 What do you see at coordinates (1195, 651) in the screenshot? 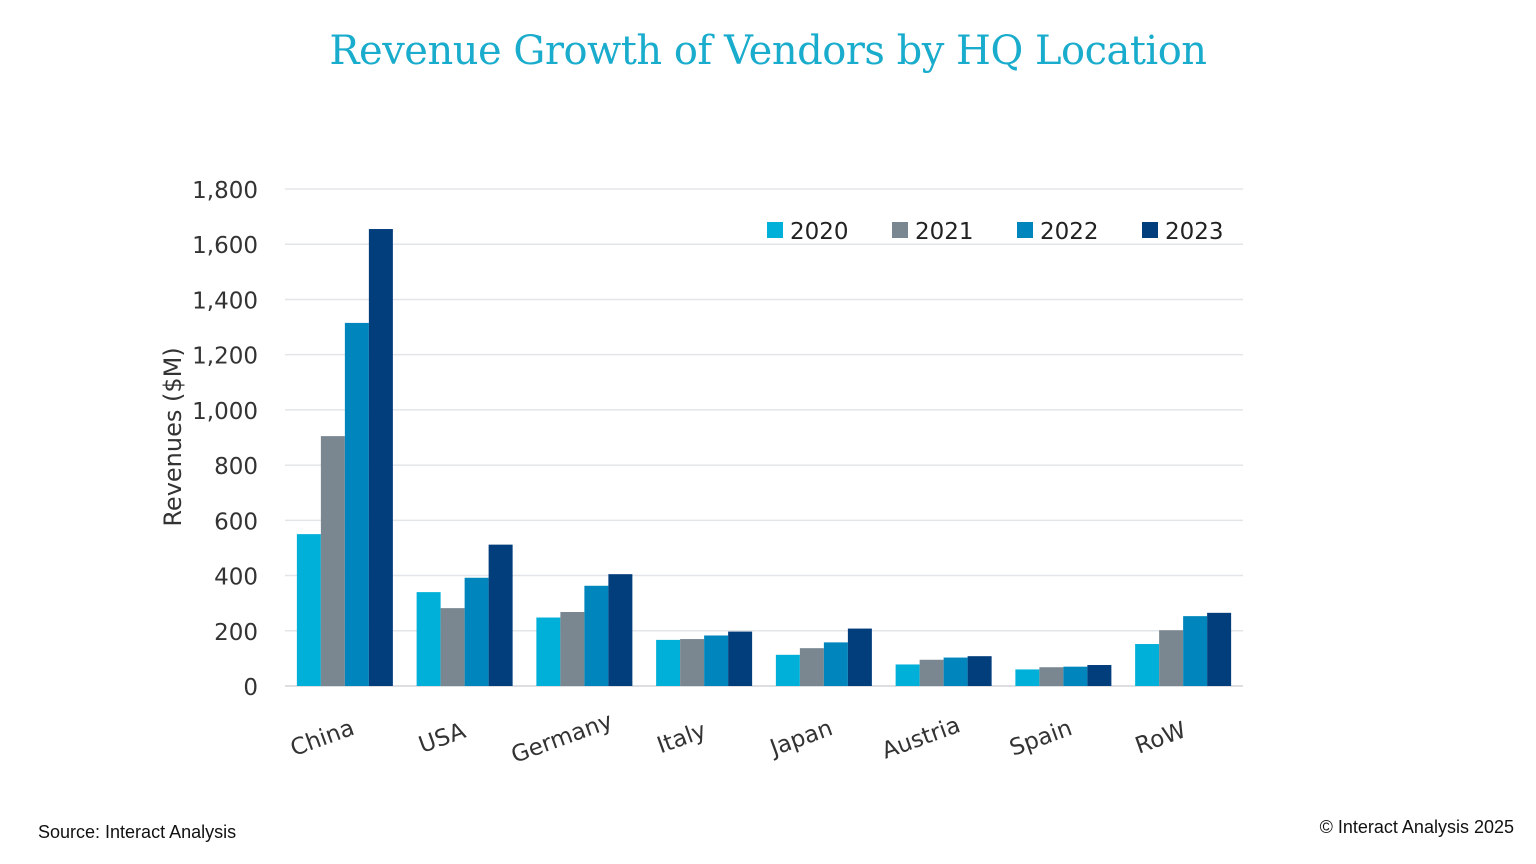
I see `bar-row-2022` at bounding box center [1195, 651].